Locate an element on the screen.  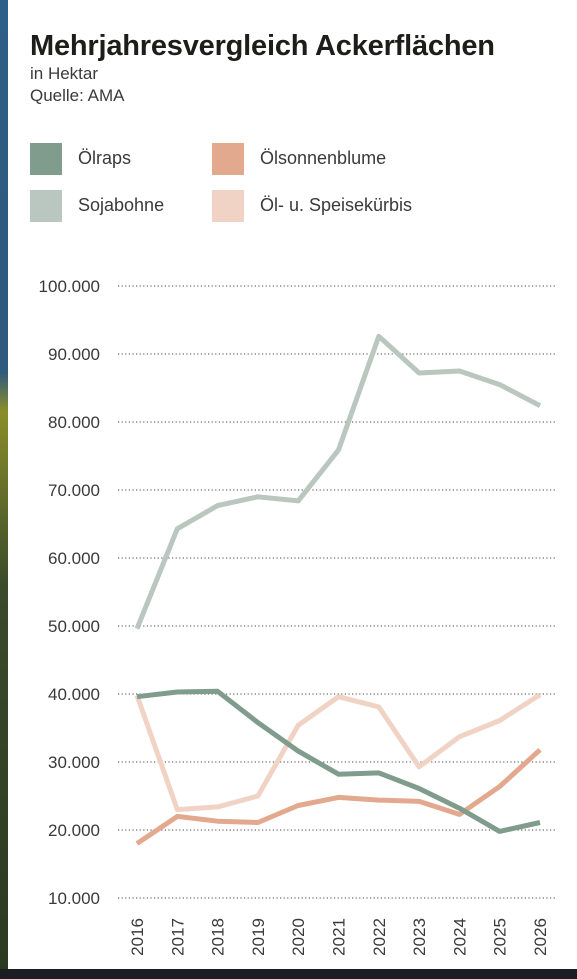
legend-swatch-olsonnenblume is located at coordinates (228, 159).